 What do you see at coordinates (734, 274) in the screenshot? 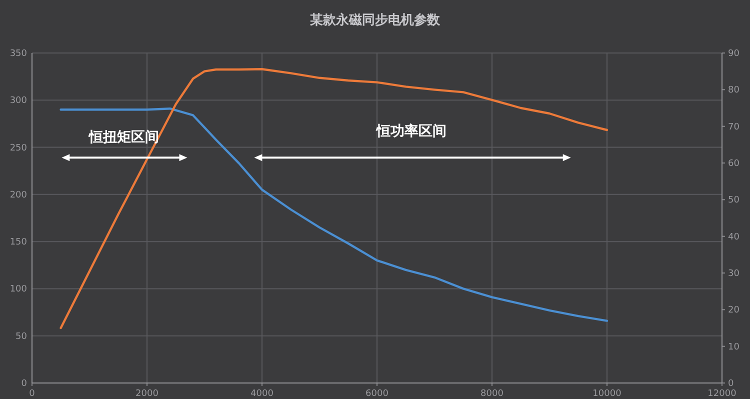
I see `y2-tick-label: 30` at bounding box center [734, 274].